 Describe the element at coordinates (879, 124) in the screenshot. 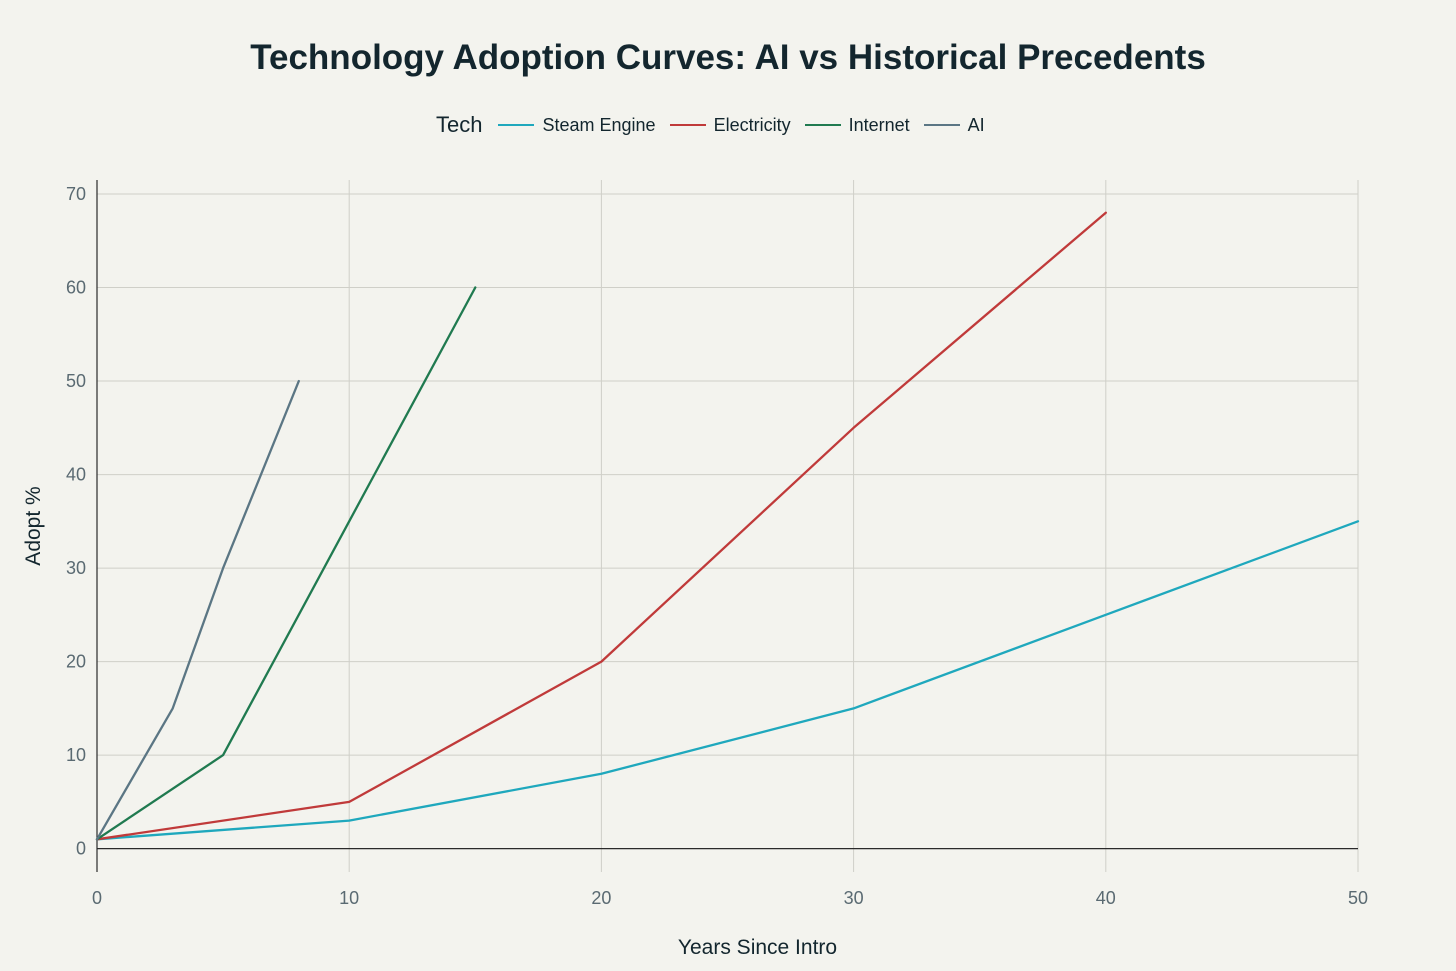

I see `legend-label-internet: Internet` at that location.